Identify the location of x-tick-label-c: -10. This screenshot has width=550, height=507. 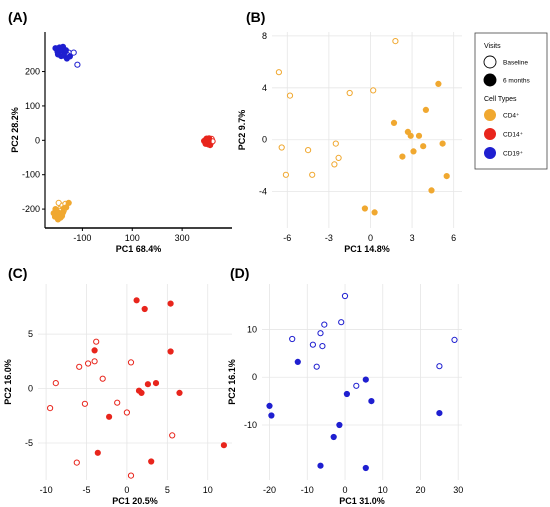
(46, 490).